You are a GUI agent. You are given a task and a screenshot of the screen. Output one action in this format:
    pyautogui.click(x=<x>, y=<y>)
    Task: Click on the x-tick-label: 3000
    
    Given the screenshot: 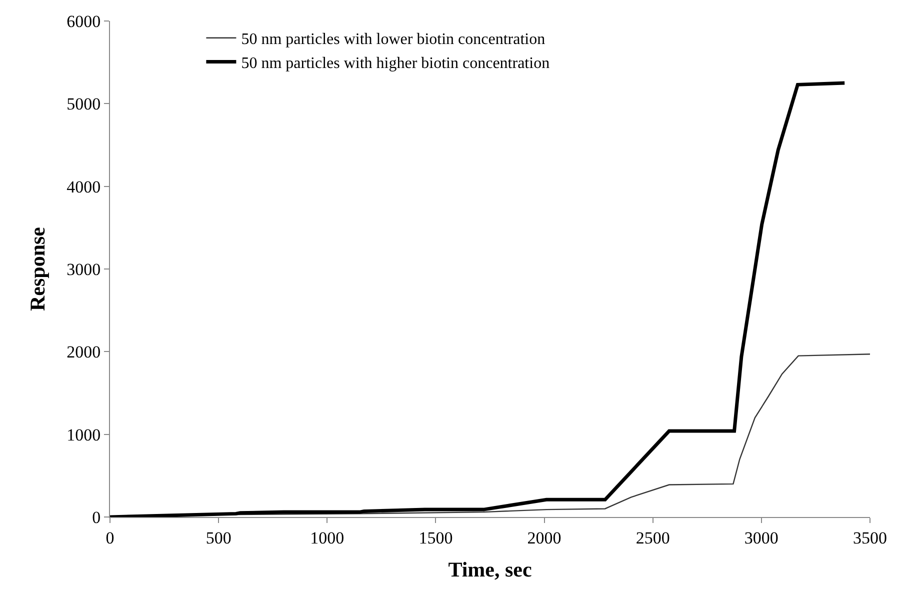 What is the action you would take?
    pyautogui.click(x=761, y=538)
    